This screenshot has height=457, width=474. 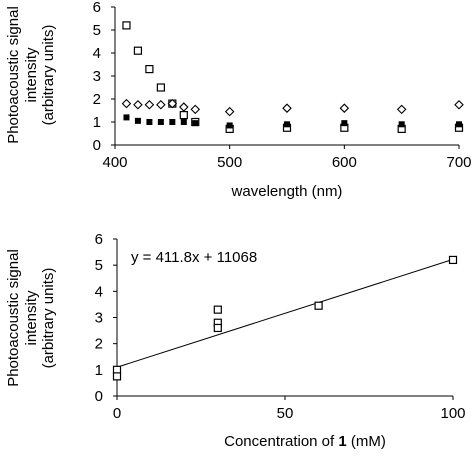 I want to click on x-tick-label: 0, so click(x=117, y=413).